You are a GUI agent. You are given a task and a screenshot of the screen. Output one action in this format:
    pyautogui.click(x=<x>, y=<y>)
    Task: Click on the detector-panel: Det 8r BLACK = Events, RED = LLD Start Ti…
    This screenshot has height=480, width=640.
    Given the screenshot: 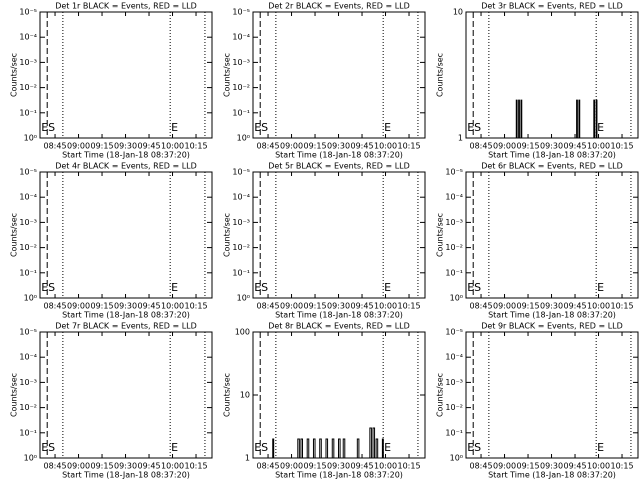 What is the action you would take?
    pyautogui.click(x=324, y=401)
    